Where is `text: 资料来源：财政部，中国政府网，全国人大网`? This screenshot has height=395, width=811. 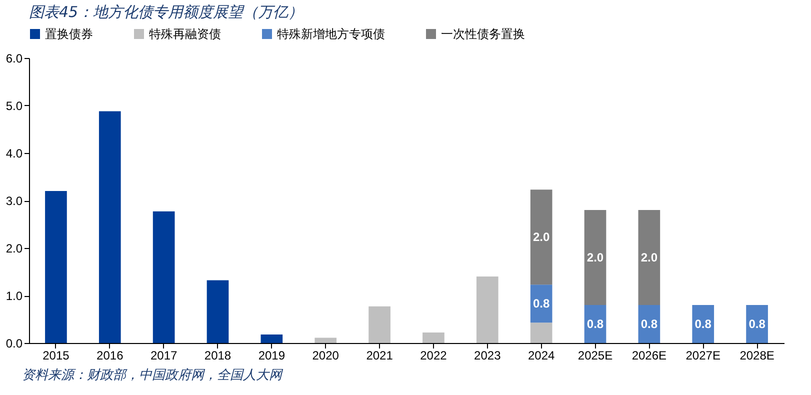
text: 资料来源：财政部，中国政府网，全国人大网 is located at coordinates (153, 375).